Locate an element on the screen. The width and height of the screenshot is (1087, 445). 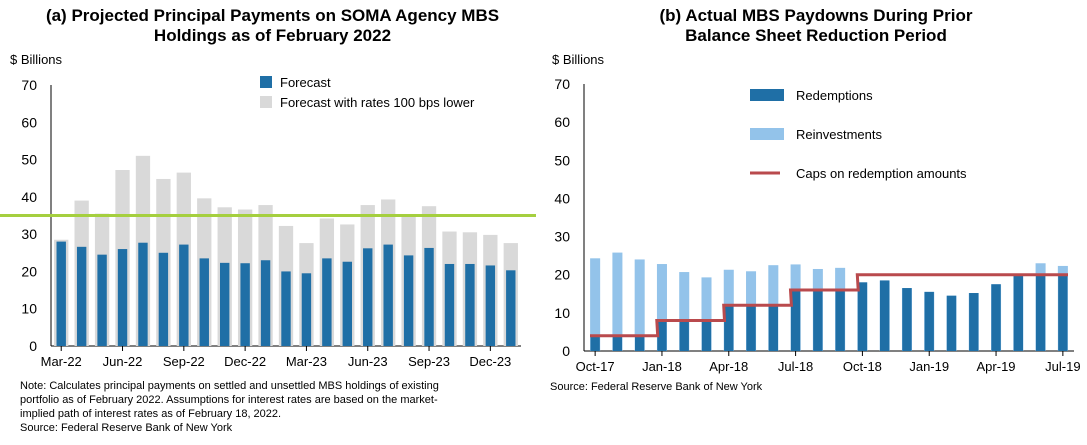
line-caps-on-redemption-amounts is located at coordinates (829, 305).